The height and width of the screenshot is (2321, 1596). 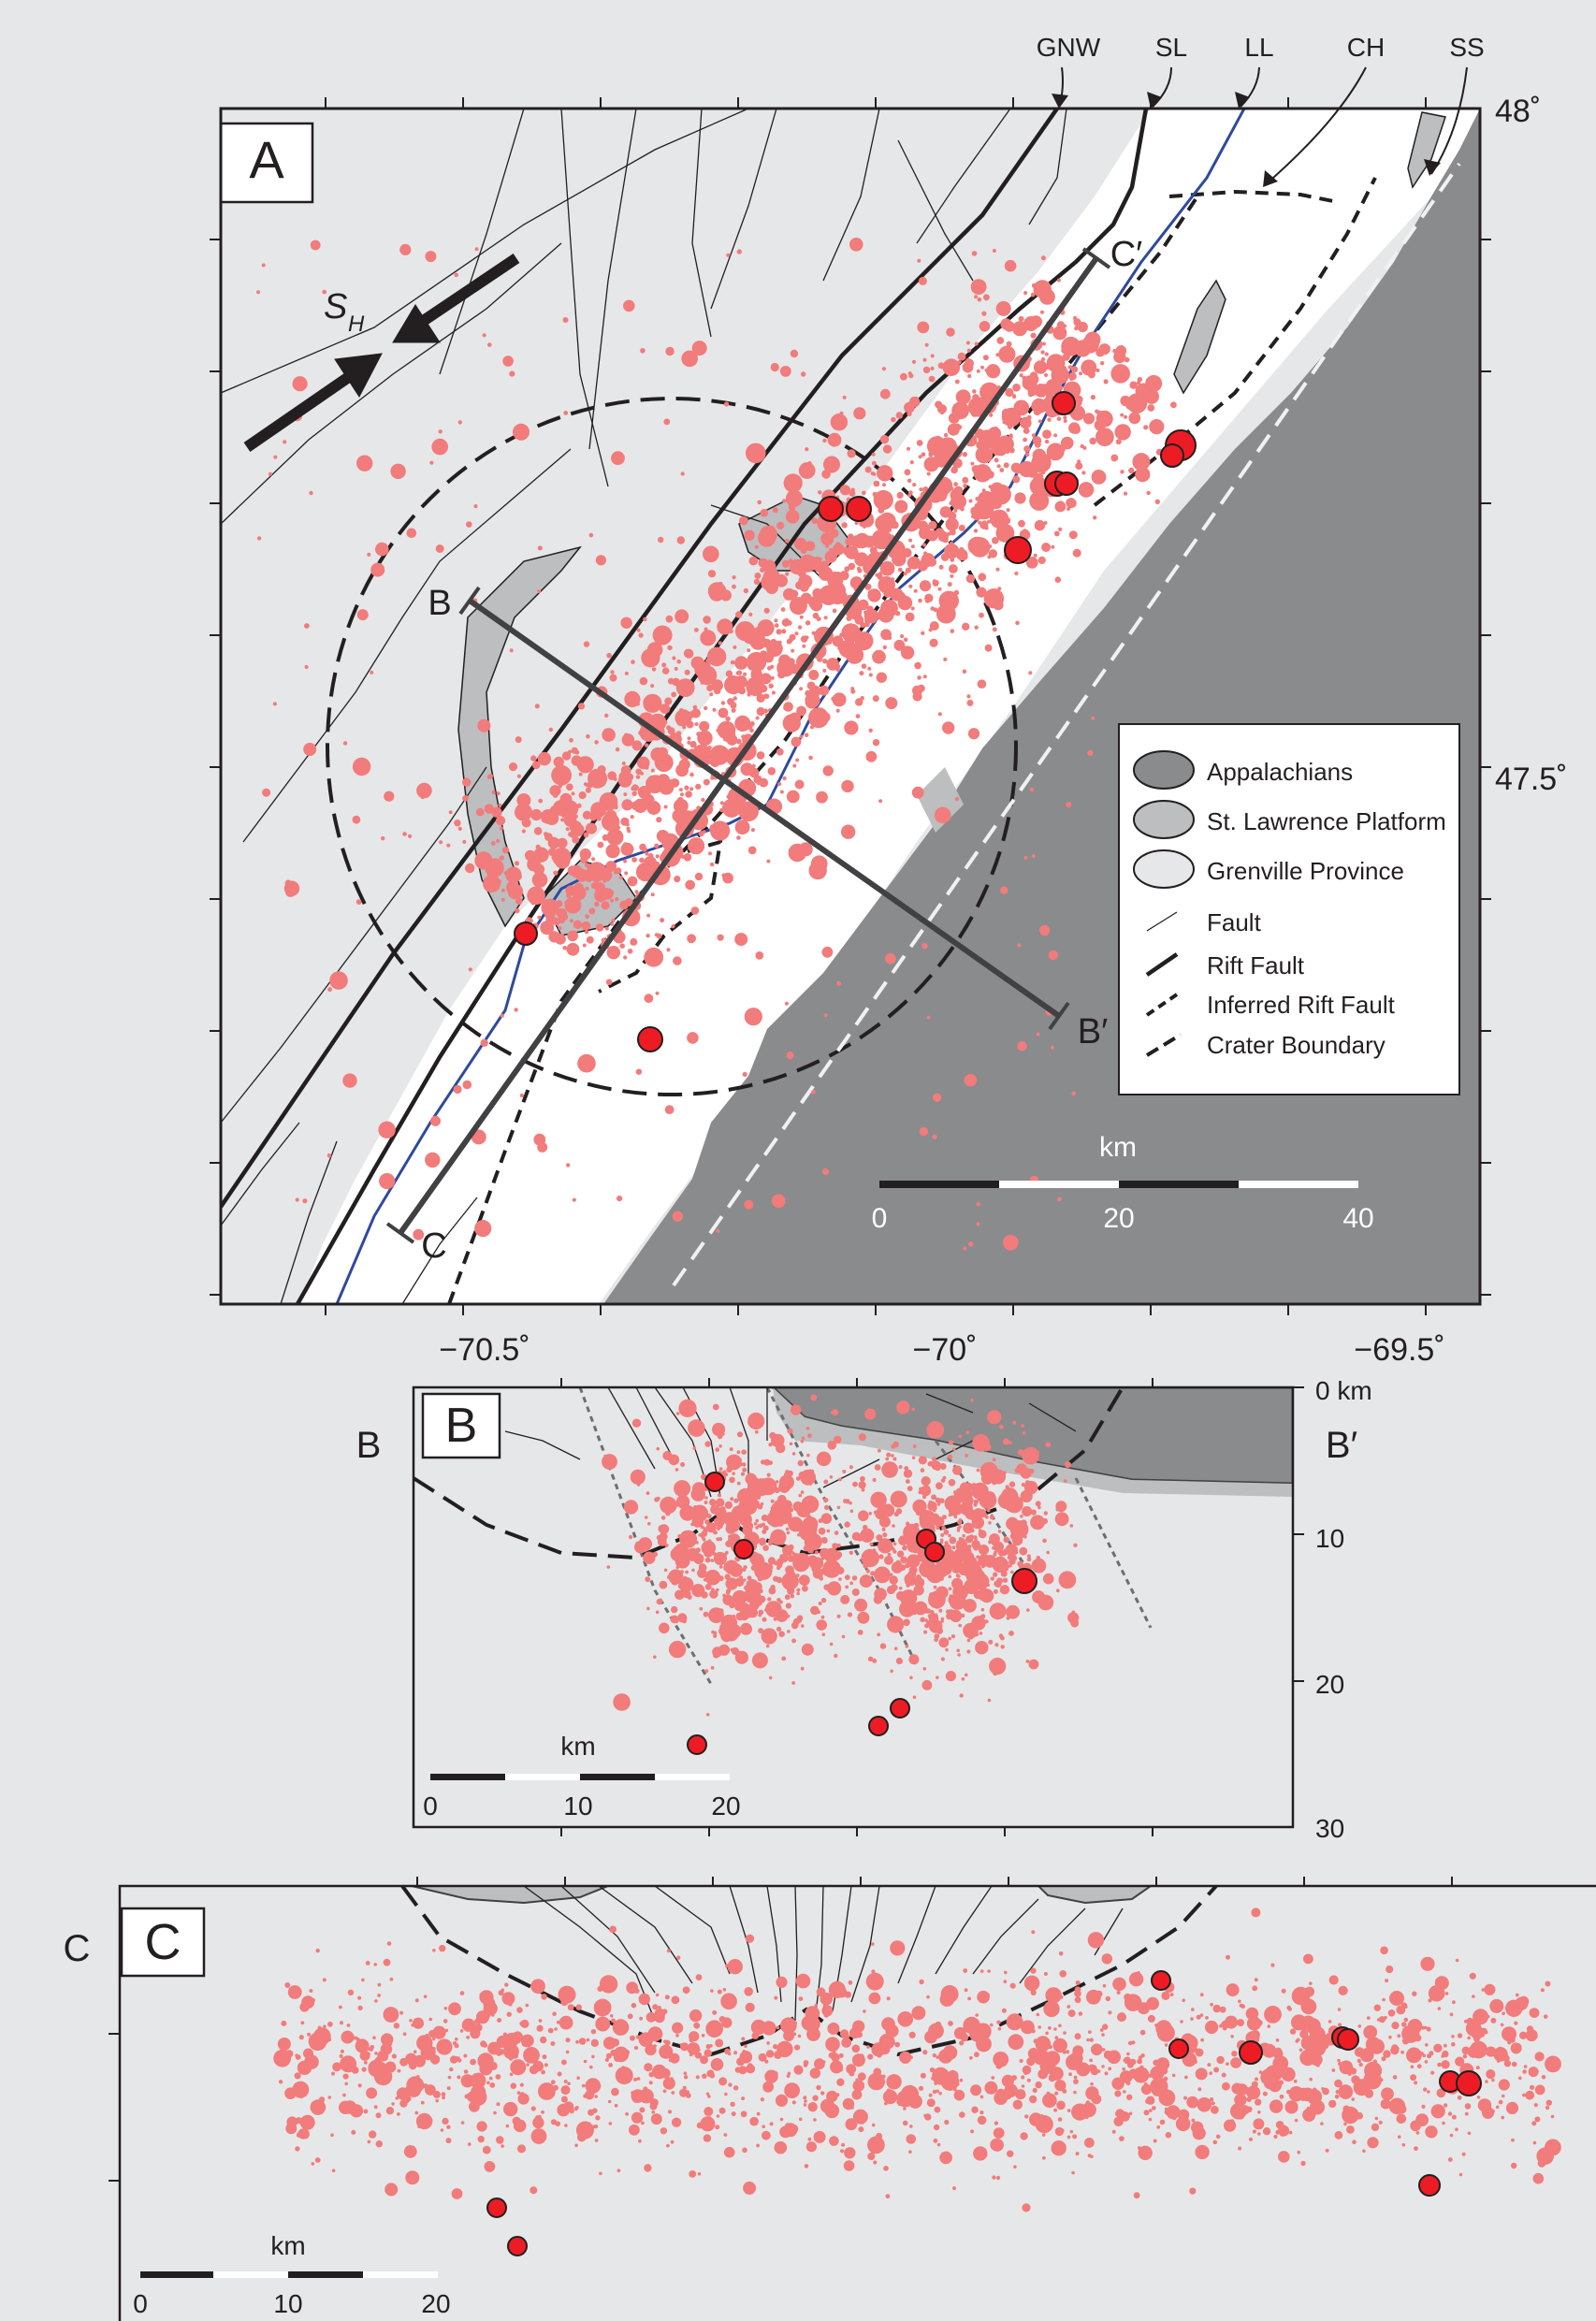 What do you see at coordinates (1280, 772) in the screenshot?
I see `legend-appalachians: Appalachians` at bounding box center [1280, 772].